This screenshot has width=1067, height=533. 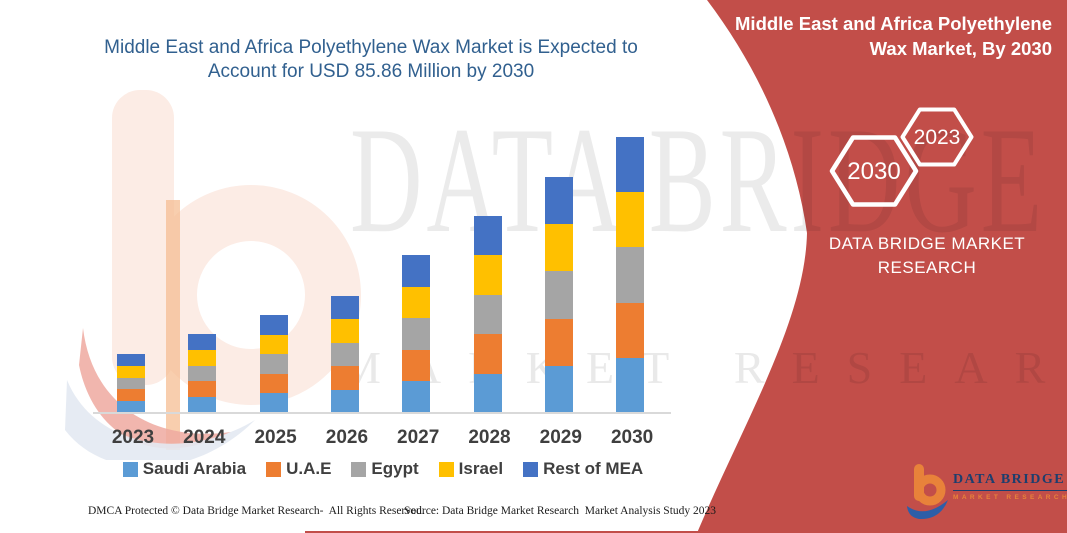 I want to click on bar-segment-2028-u-a-e, so click(x=487, y=354).